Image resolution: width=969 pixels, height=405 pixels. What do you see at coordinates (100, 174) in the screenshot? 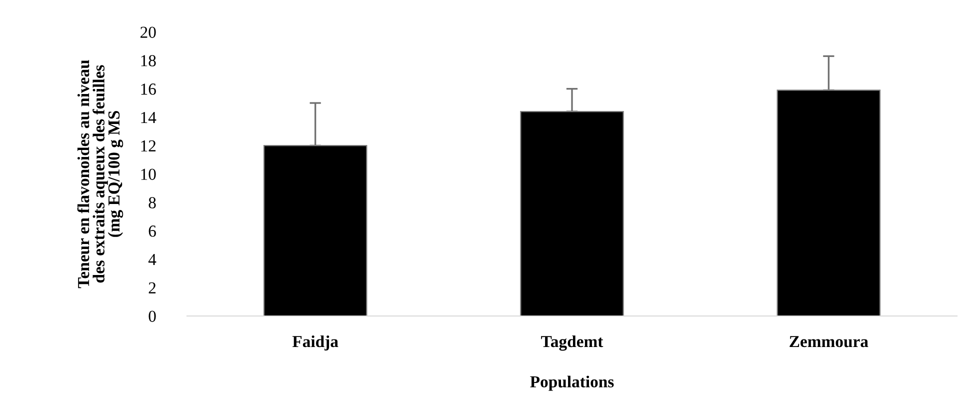
I see `y-axis-title: Teneur en flavonoides au niveau des extraits aqueux des feuilles (mg EQ/100 g MS` at bounding box center [100, 174].